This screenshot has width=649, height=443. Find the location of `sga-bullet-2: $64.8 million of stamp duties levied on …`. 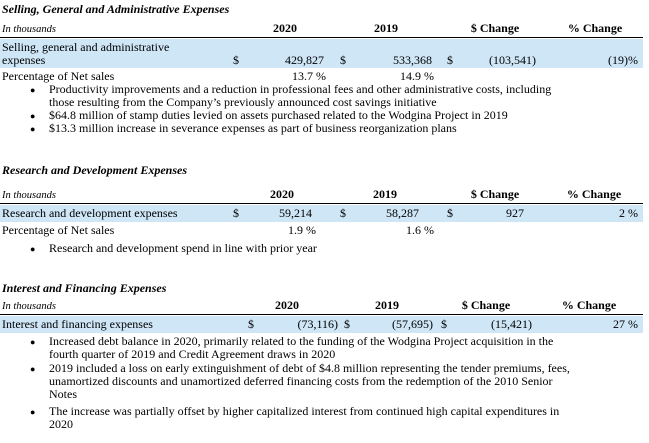

sga-bullet-2: $64.8 million of stamp duties levied on … is located at coordinates (278, 115).